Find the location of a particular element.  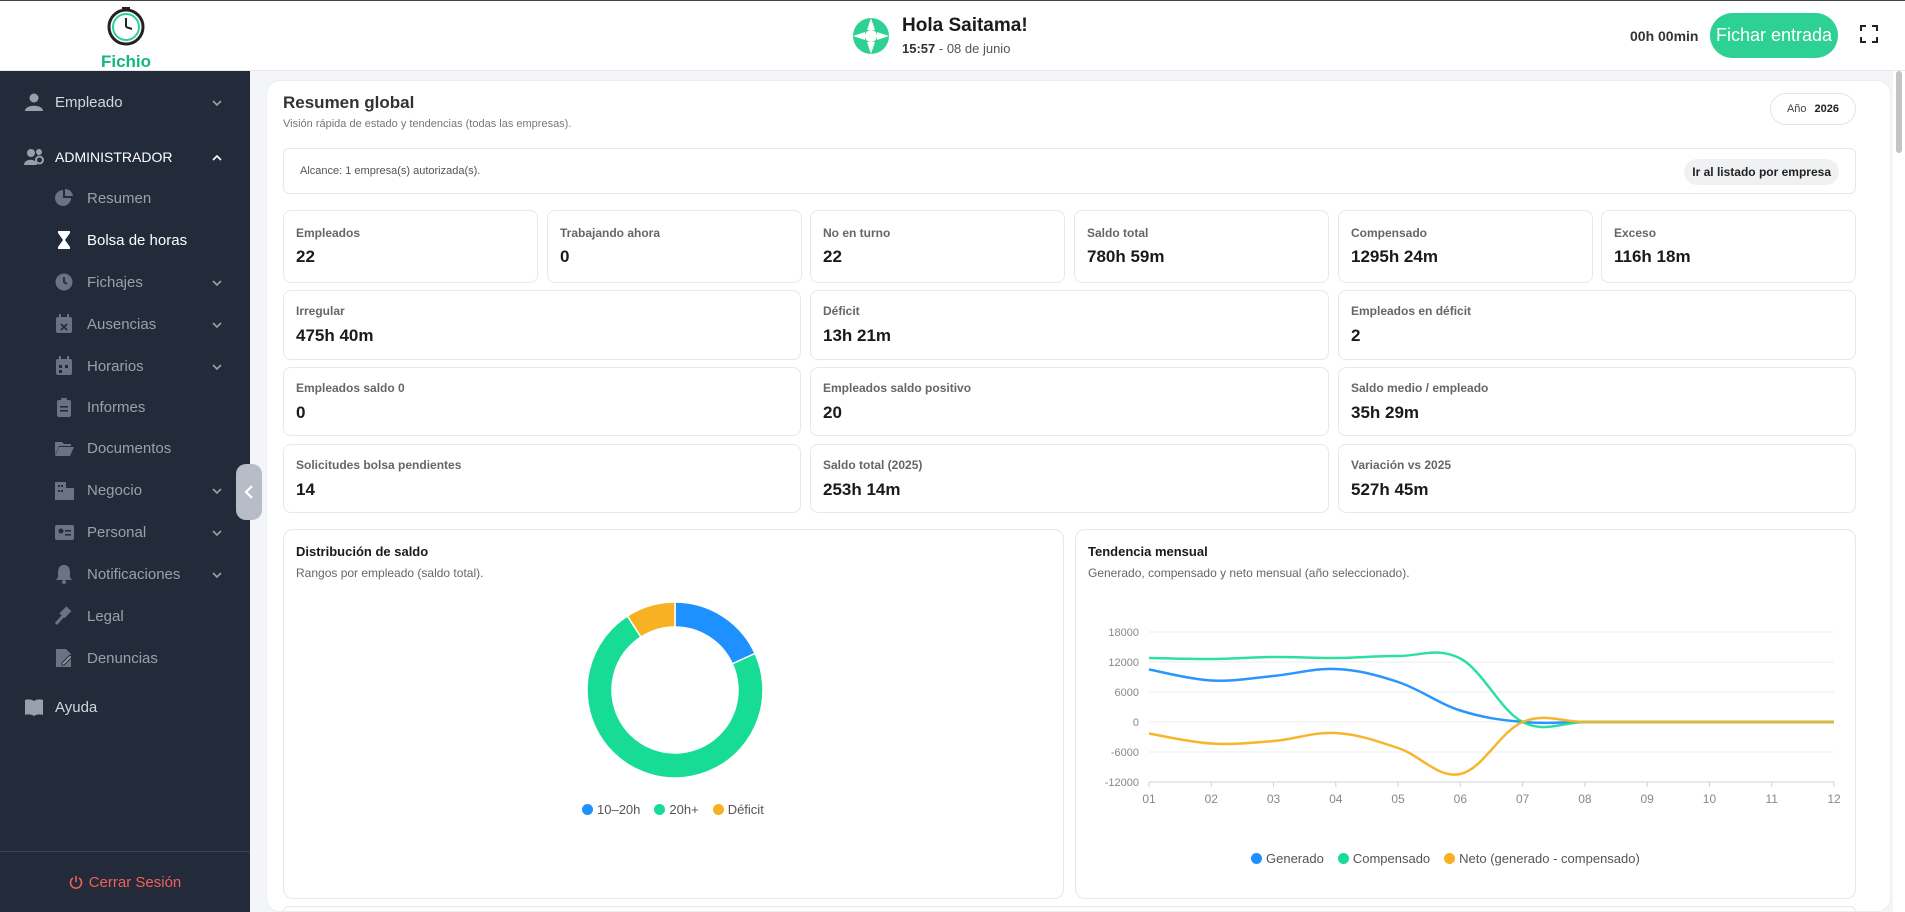

stat-card: Solicitudes bolsa pendientes 14 is located at coordinates (542, 478).